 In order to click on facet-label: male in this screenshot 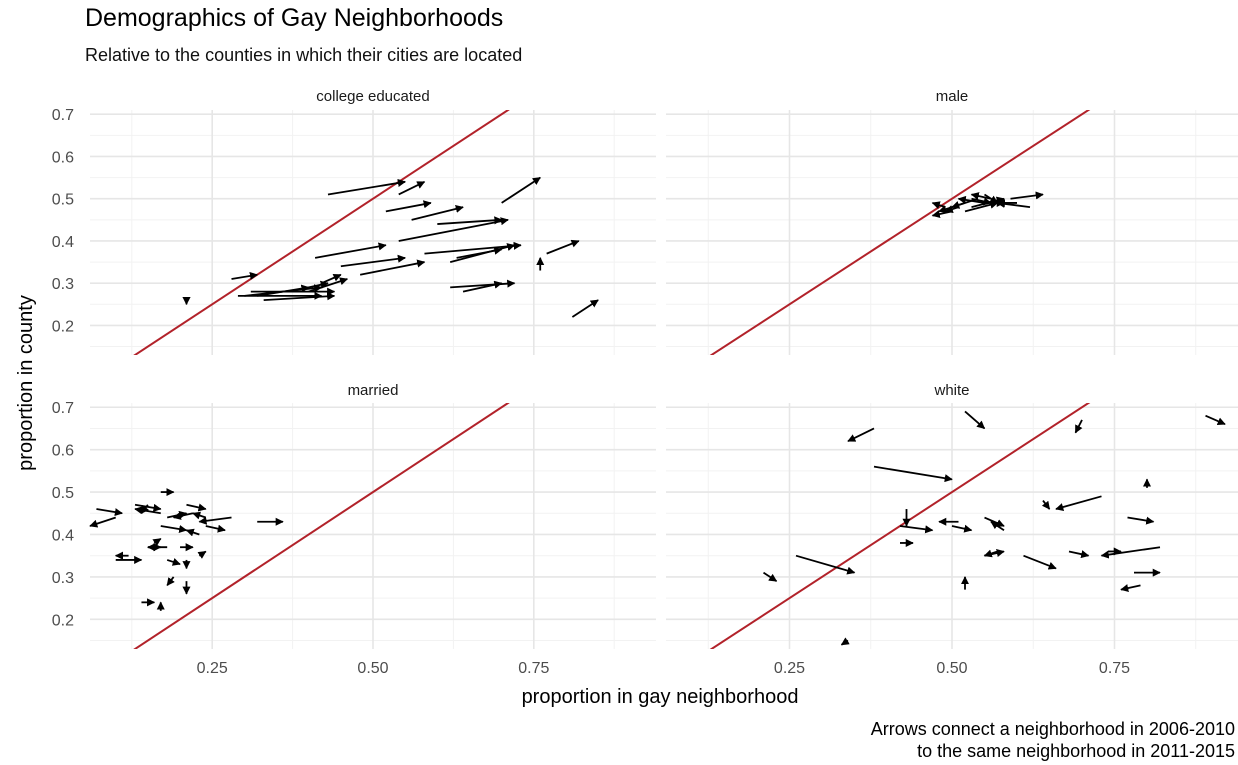, I will do `click(952, 96)`.